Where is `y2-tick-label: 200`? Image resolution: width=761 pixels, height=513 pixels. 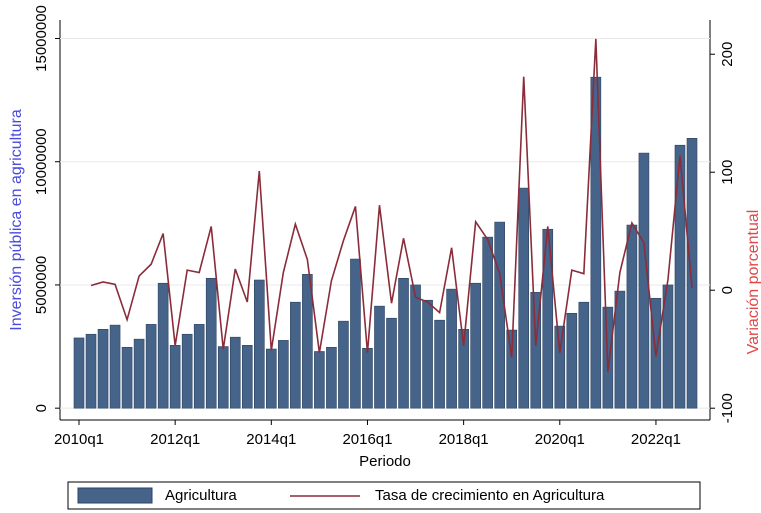 y2-tick-label: 200 is located at coordinates (727, 54).